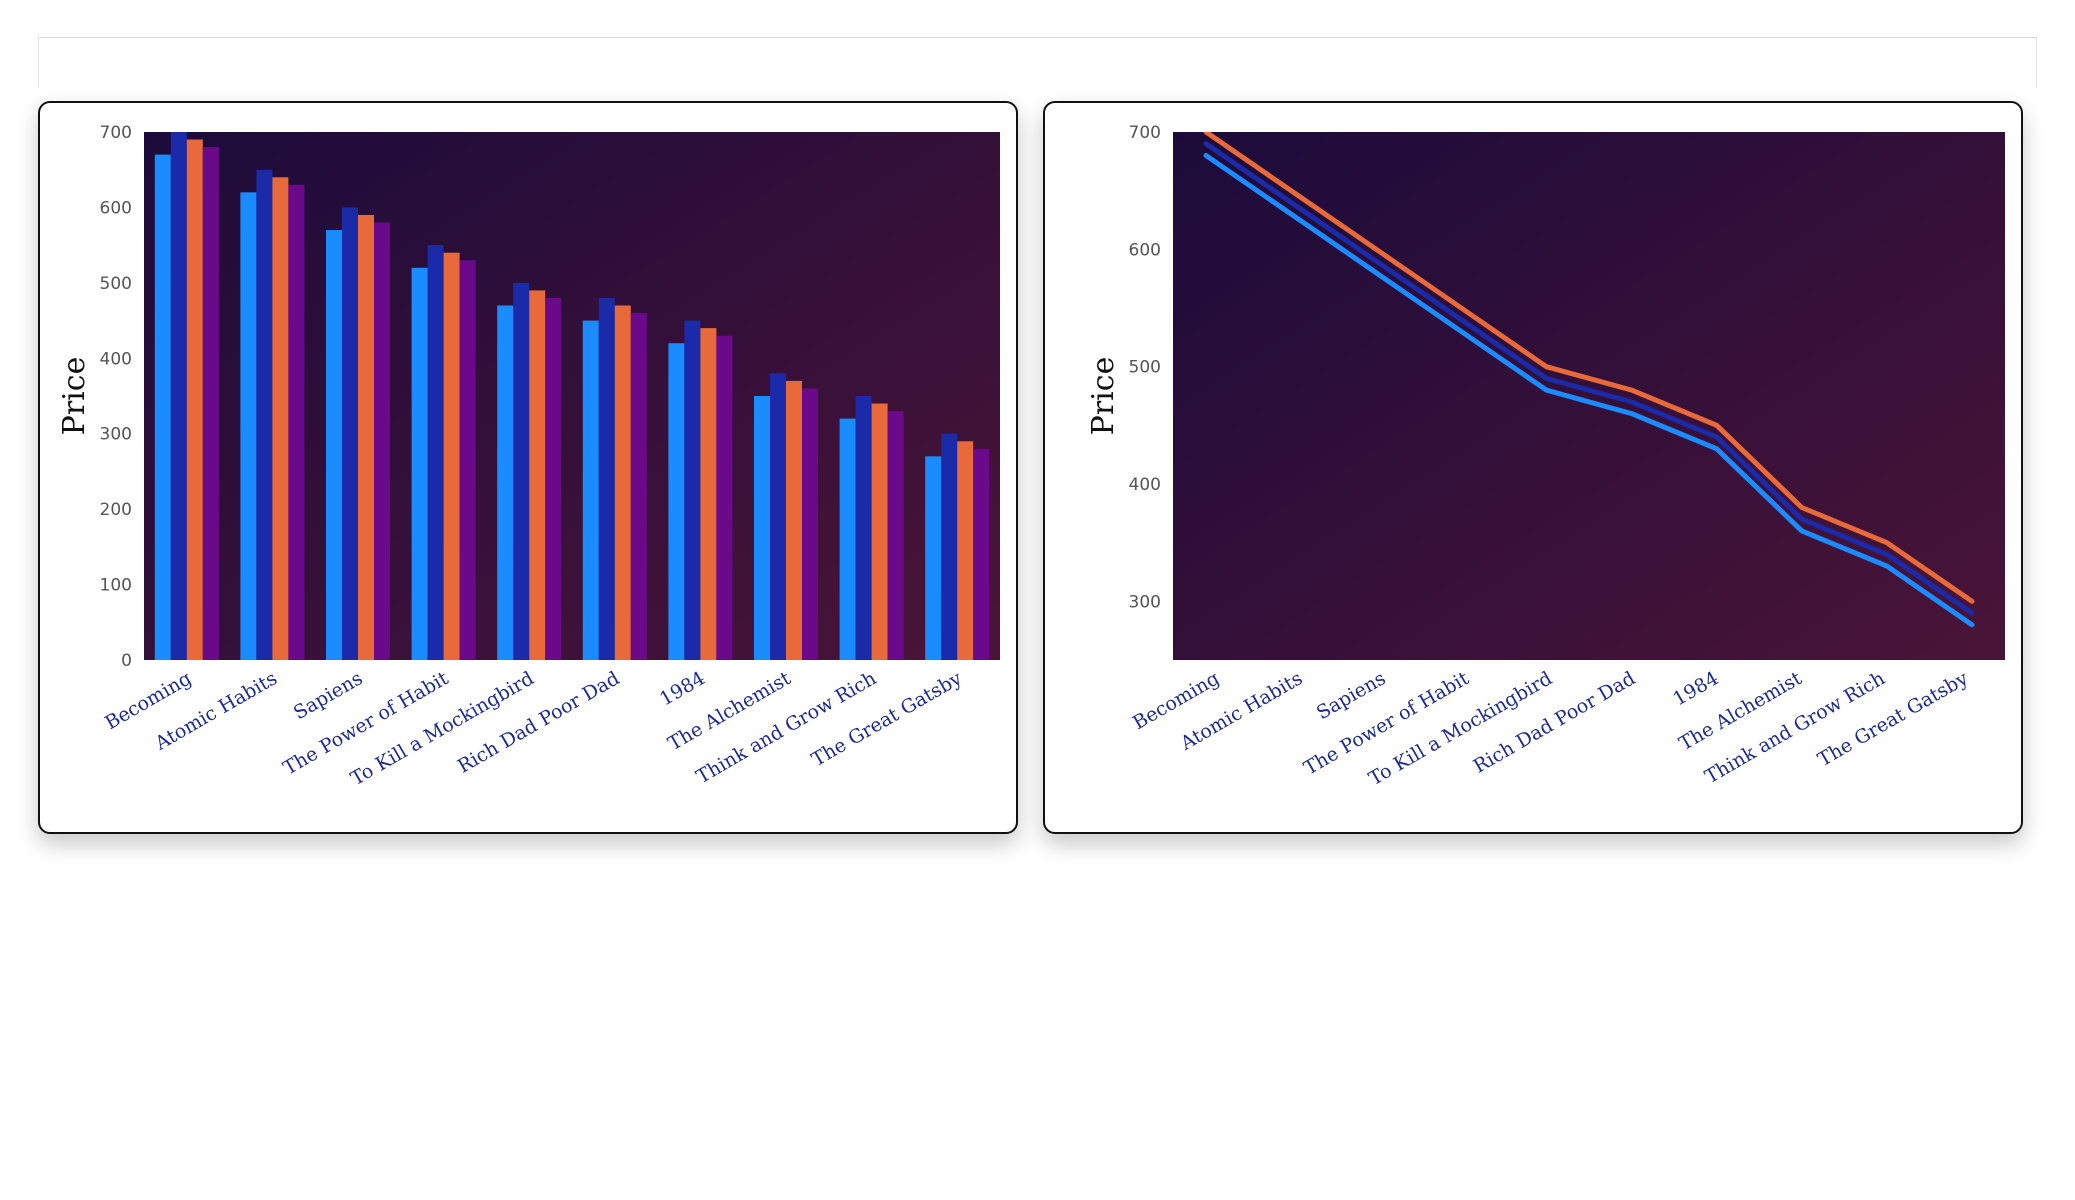  I want to click on y-tick-label: 0, so click(126, 661).